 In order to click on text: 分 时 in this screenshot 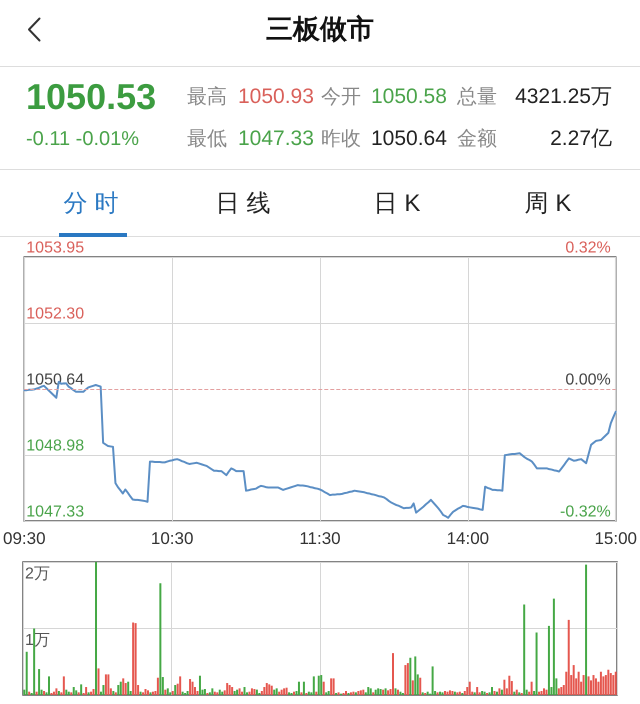, I will do `click(91, 204)`.